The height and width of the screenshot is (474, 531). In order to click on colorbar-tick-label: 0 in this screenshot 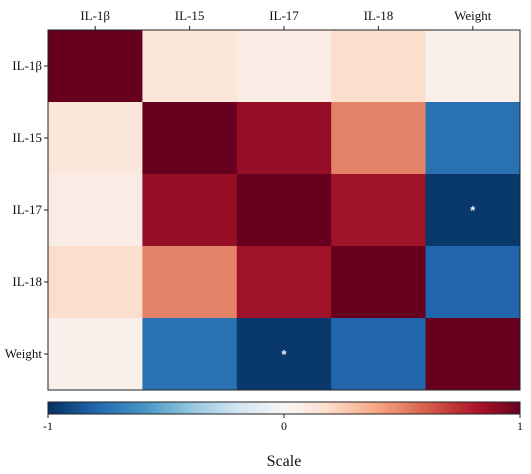, I will do `click(284, 426)`.